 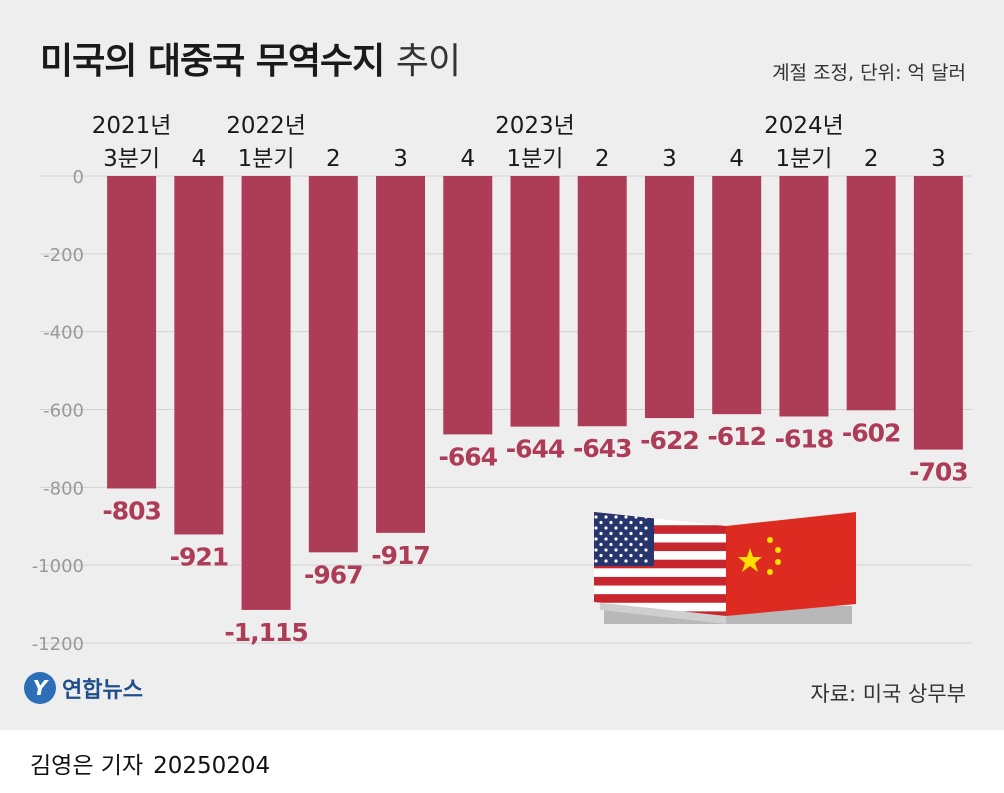 What do you see at coordinates (602, 448) in the screenshot?
I see `data-label: -643` at bounding box center [602, 448].